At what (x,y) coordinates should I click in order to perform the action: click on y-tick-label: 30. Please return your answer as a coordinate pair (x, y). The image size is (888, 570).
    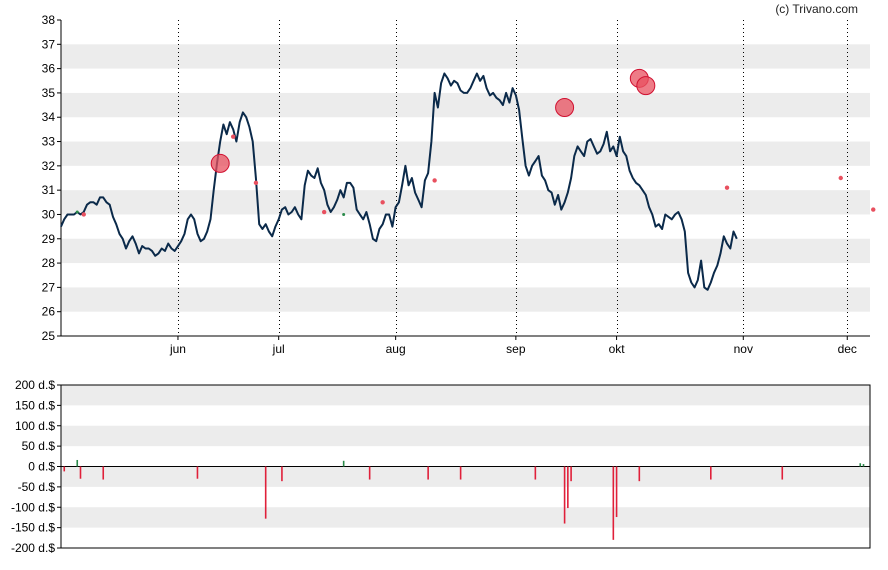
    Looking at the image, I should click on (49, 214).